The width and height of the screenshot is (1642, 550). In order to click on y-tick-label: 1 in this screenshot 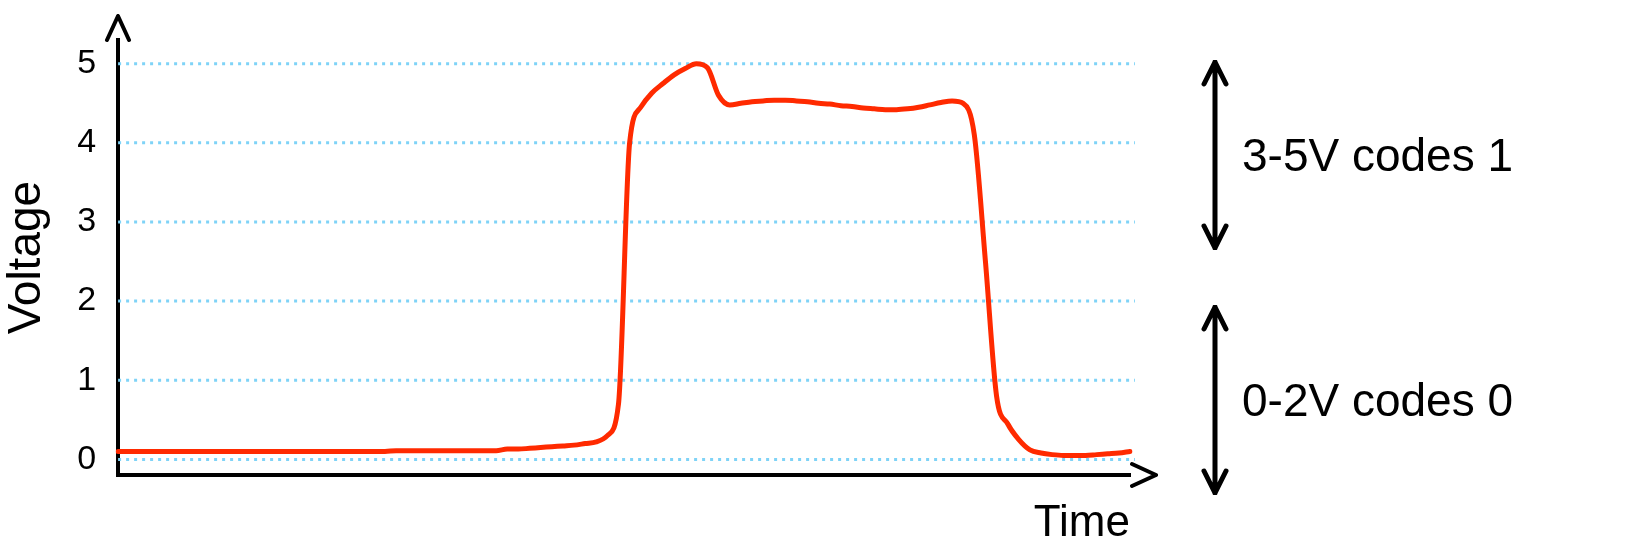, I will do `click(87, 377)`.